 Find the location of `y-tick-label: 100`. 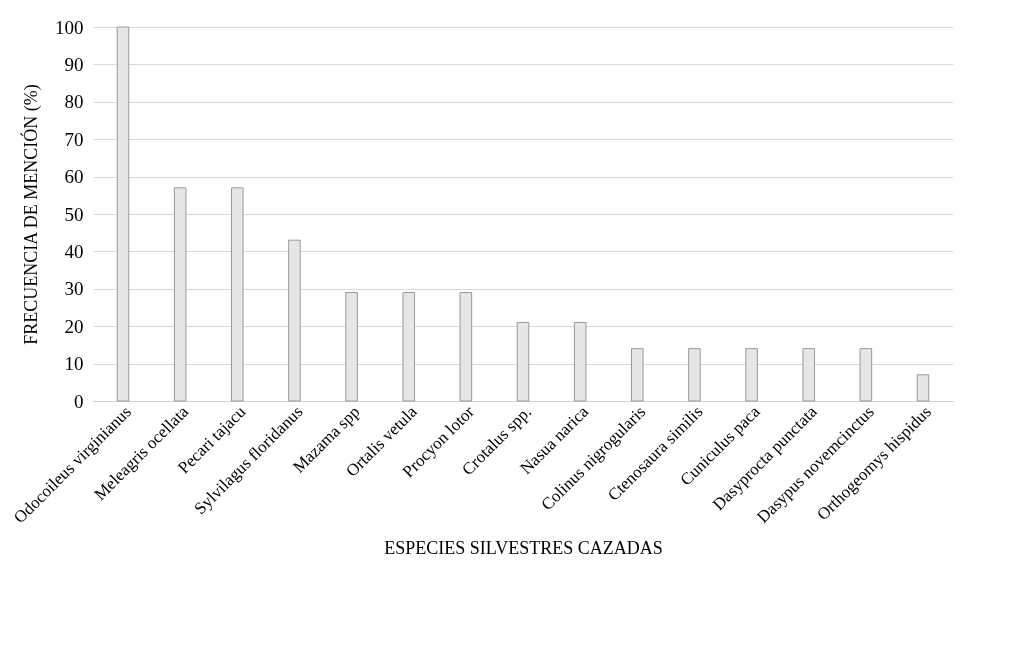

y-tick-label: 100 is located at coordinates (69, 27).